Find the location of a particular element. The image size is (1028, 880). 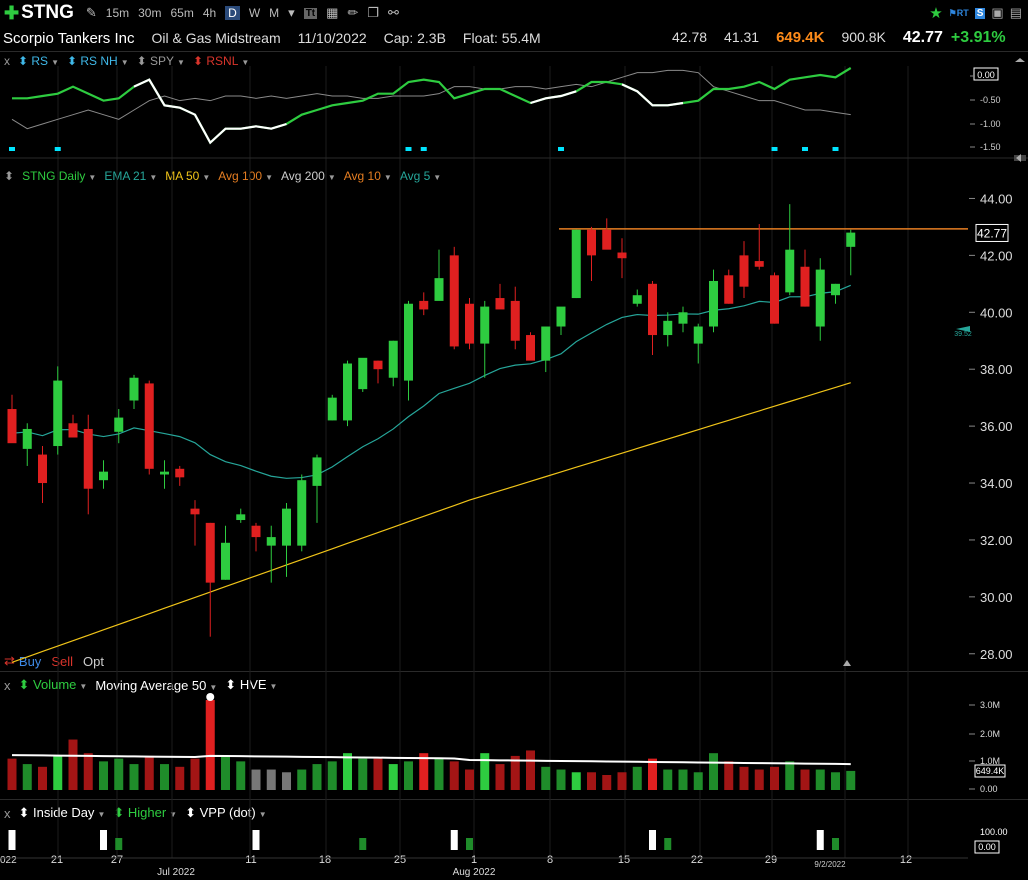

megaphone-icon: ✎ is located at coordinates (91, 12).